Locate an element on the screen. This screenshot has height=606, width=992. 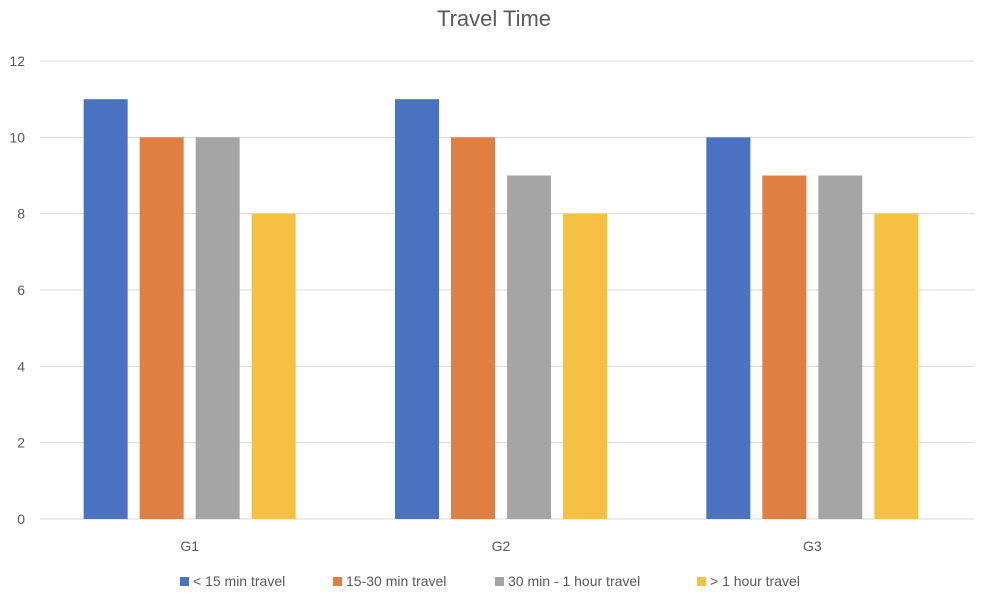
x-tick-label: G1 is located at coordinates (189, 546).